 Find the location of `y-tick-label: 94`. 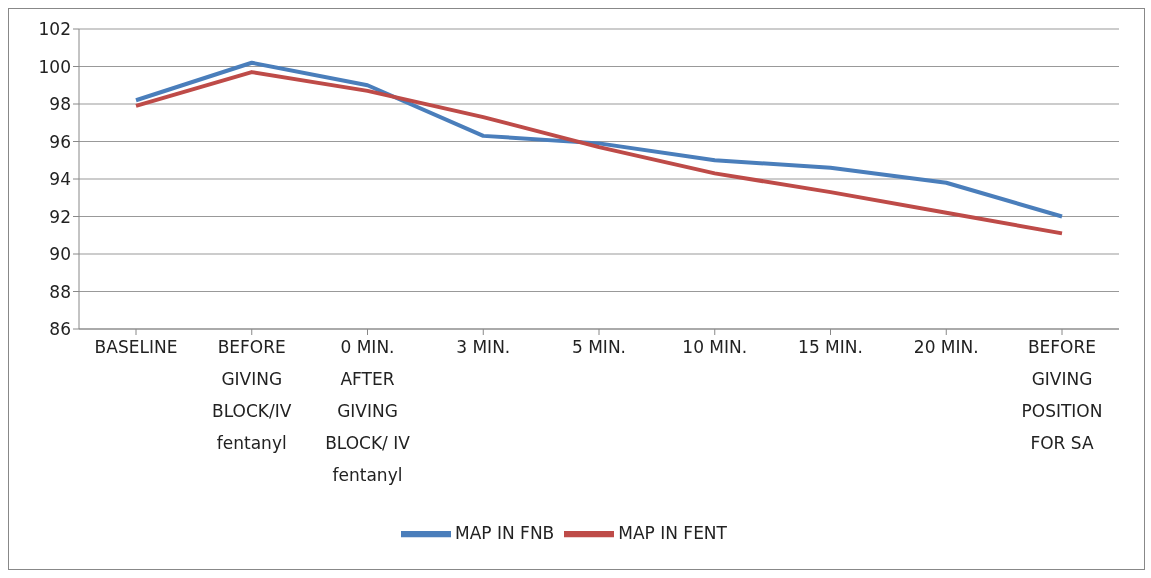

y-tick-label: 94 is located at coordinates (60, 179).